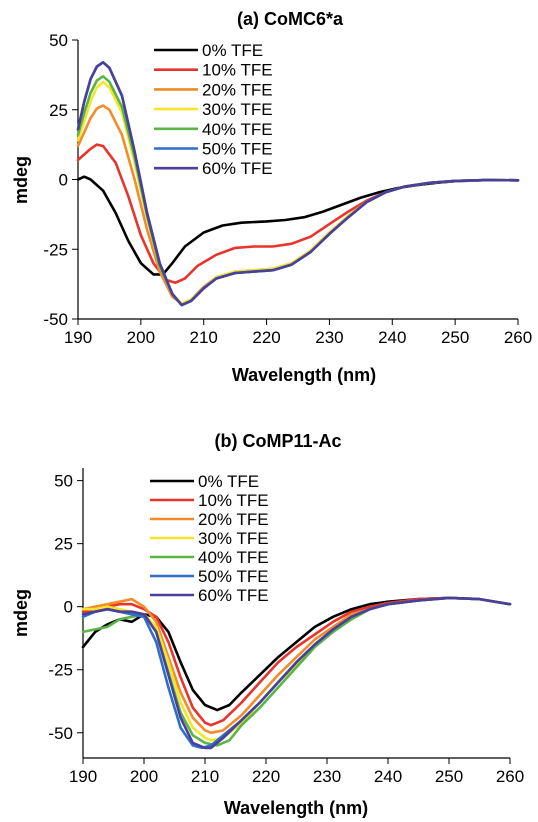  Describe the element at coordinates (277, 441) in the screenshot. I see `chart-title: (b) CoMP11-Ac` at that location.